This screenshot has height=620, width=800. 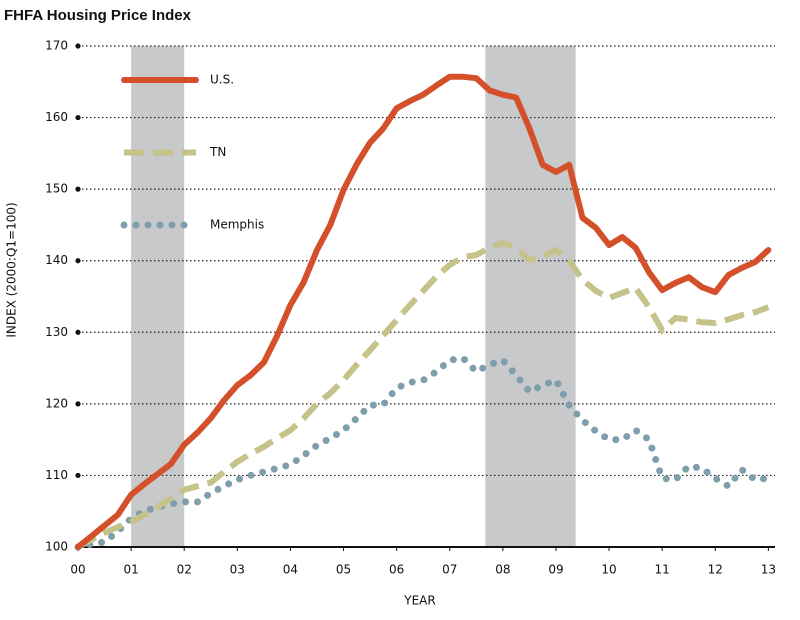 I want to click on x-tick-label: 04, so click(x=290, y=570).